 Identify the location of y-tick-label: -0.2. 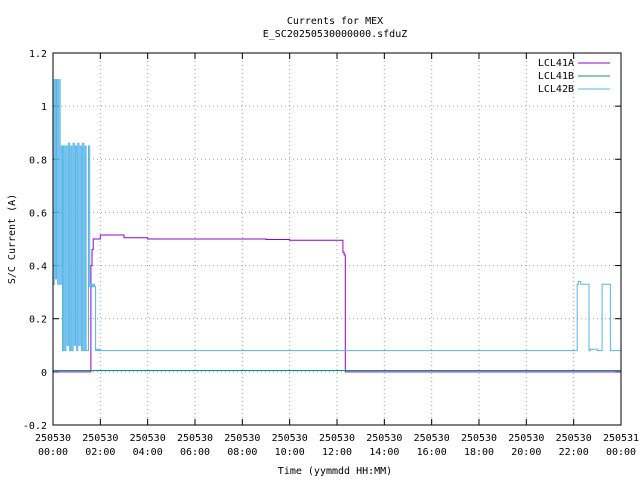
(35, 426).